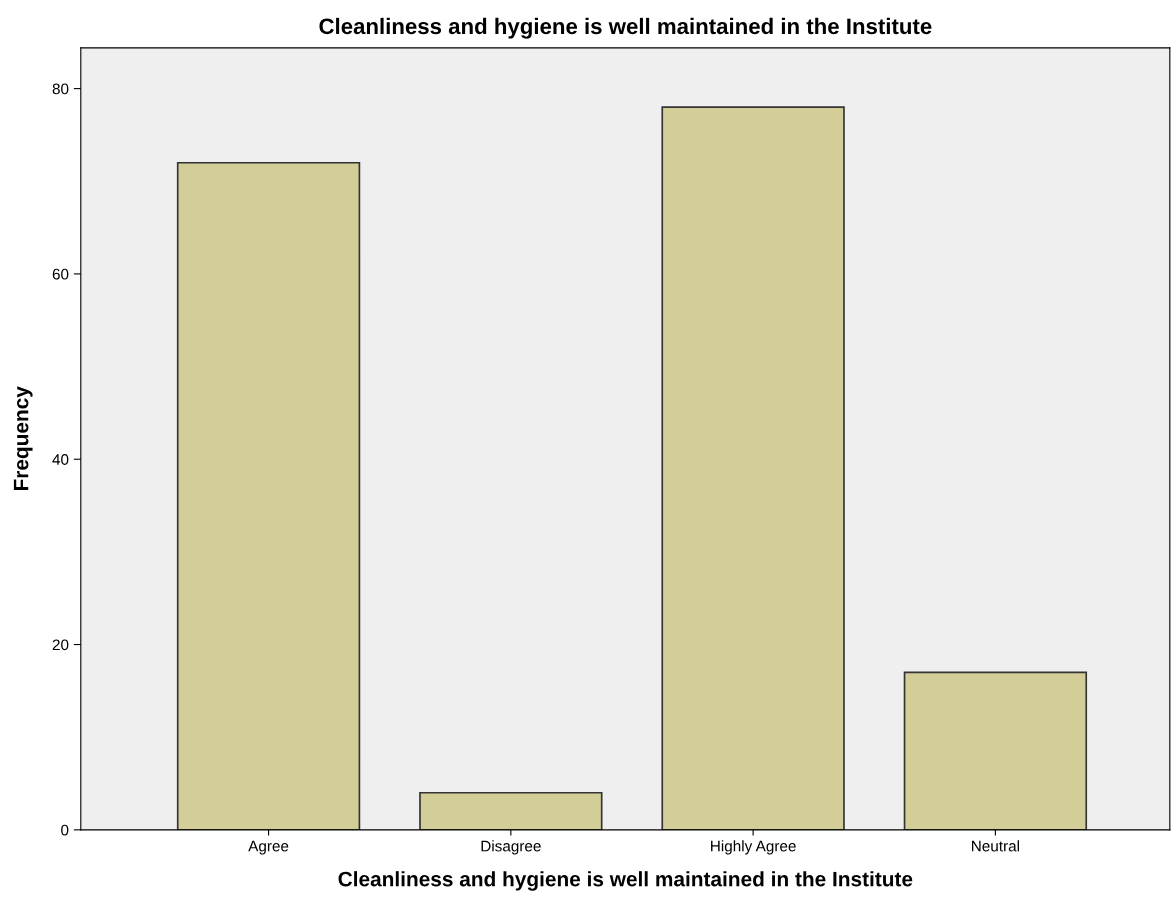  Describe the element at coordinates (60, 89) in the screenshot. I see `y-tick-label: 80` at that location.